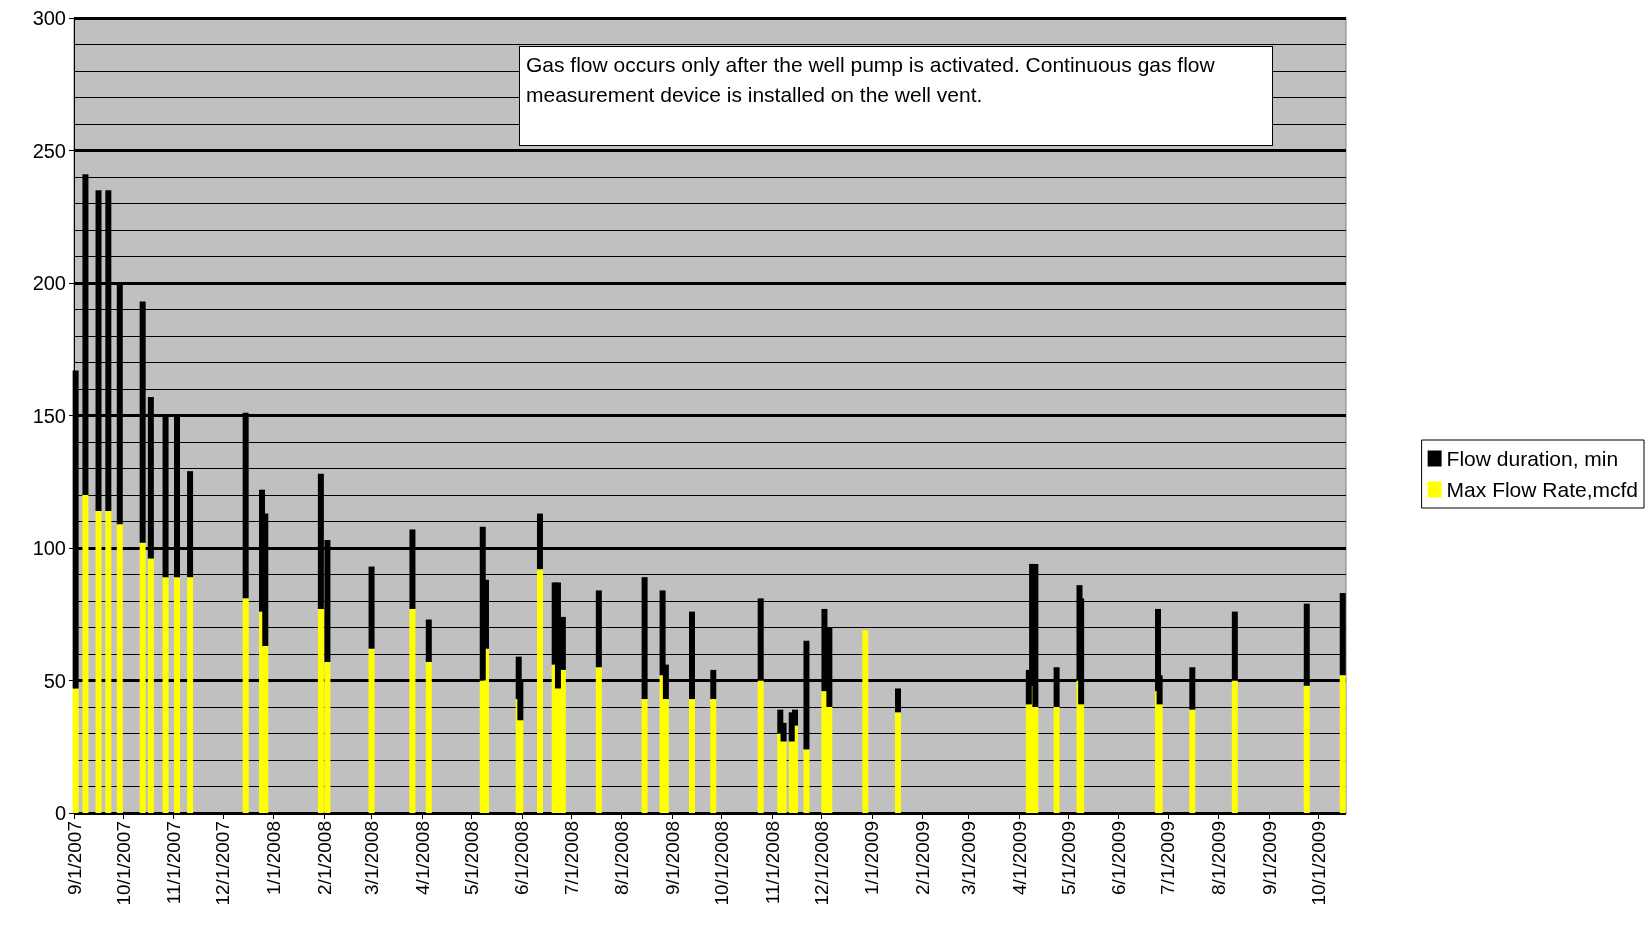  What do you see at coordinates (74, 858) in the screenshot?
I see `x-tick-label: 9/1/2007` at bounding box center [74, 858].